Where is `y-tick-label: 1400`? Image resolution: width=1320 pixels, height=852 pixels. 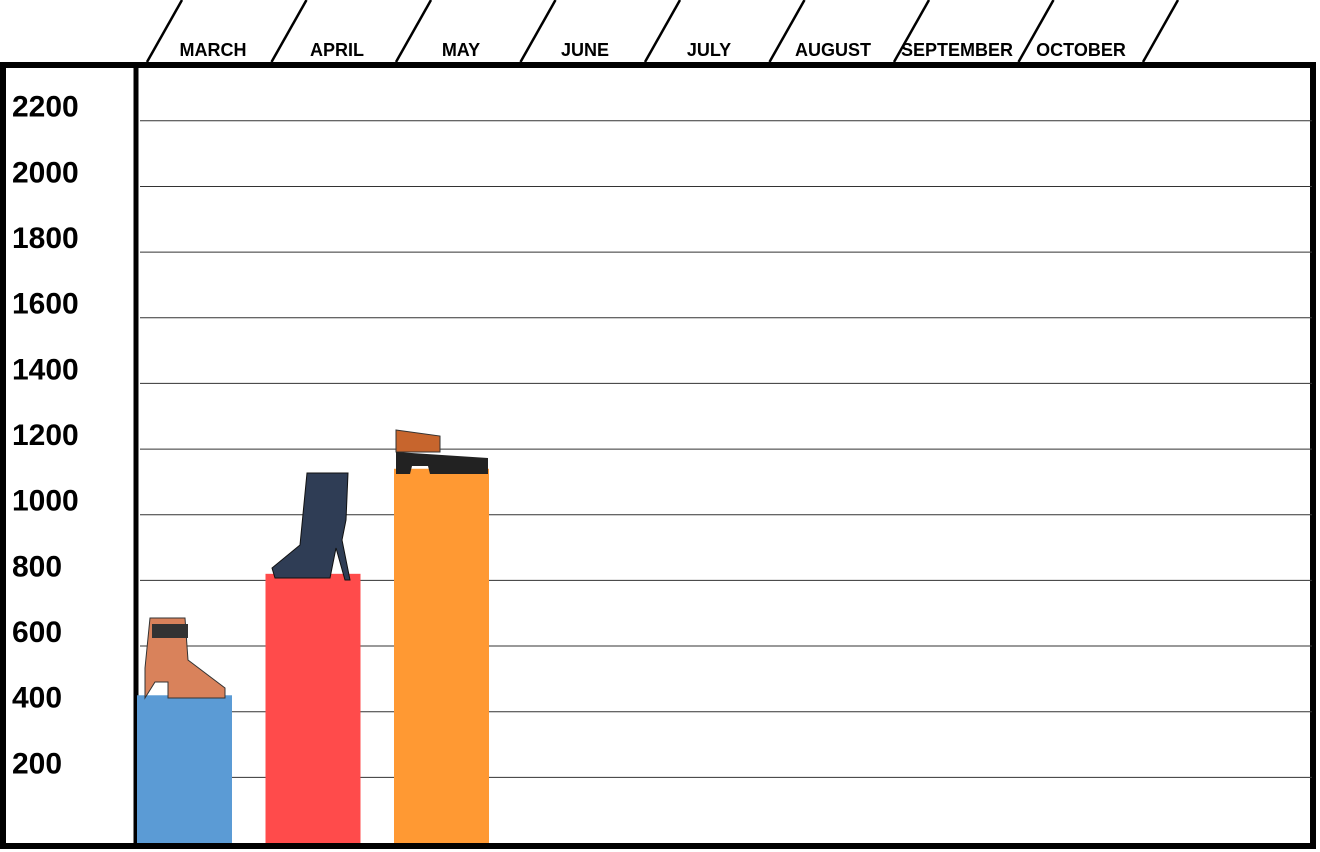 y-tick-label: 1400 is located at coordinates (45, 369).